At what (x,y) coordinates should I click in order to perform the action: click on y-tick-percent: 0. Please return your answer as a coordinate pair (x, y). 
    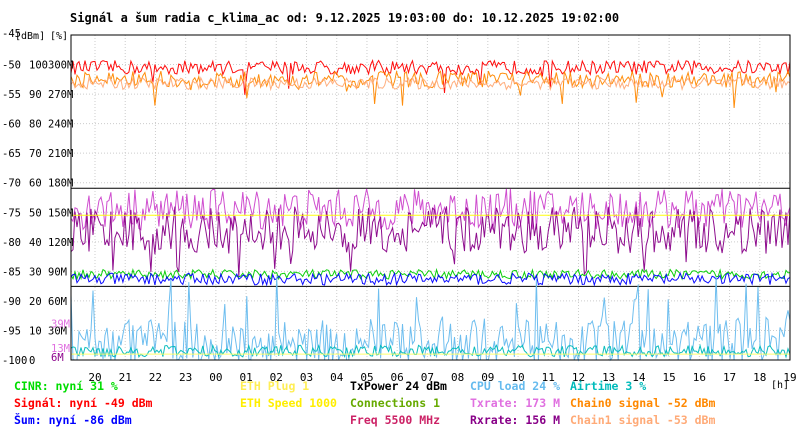
    Looking at the image, I should click on (32, 361).